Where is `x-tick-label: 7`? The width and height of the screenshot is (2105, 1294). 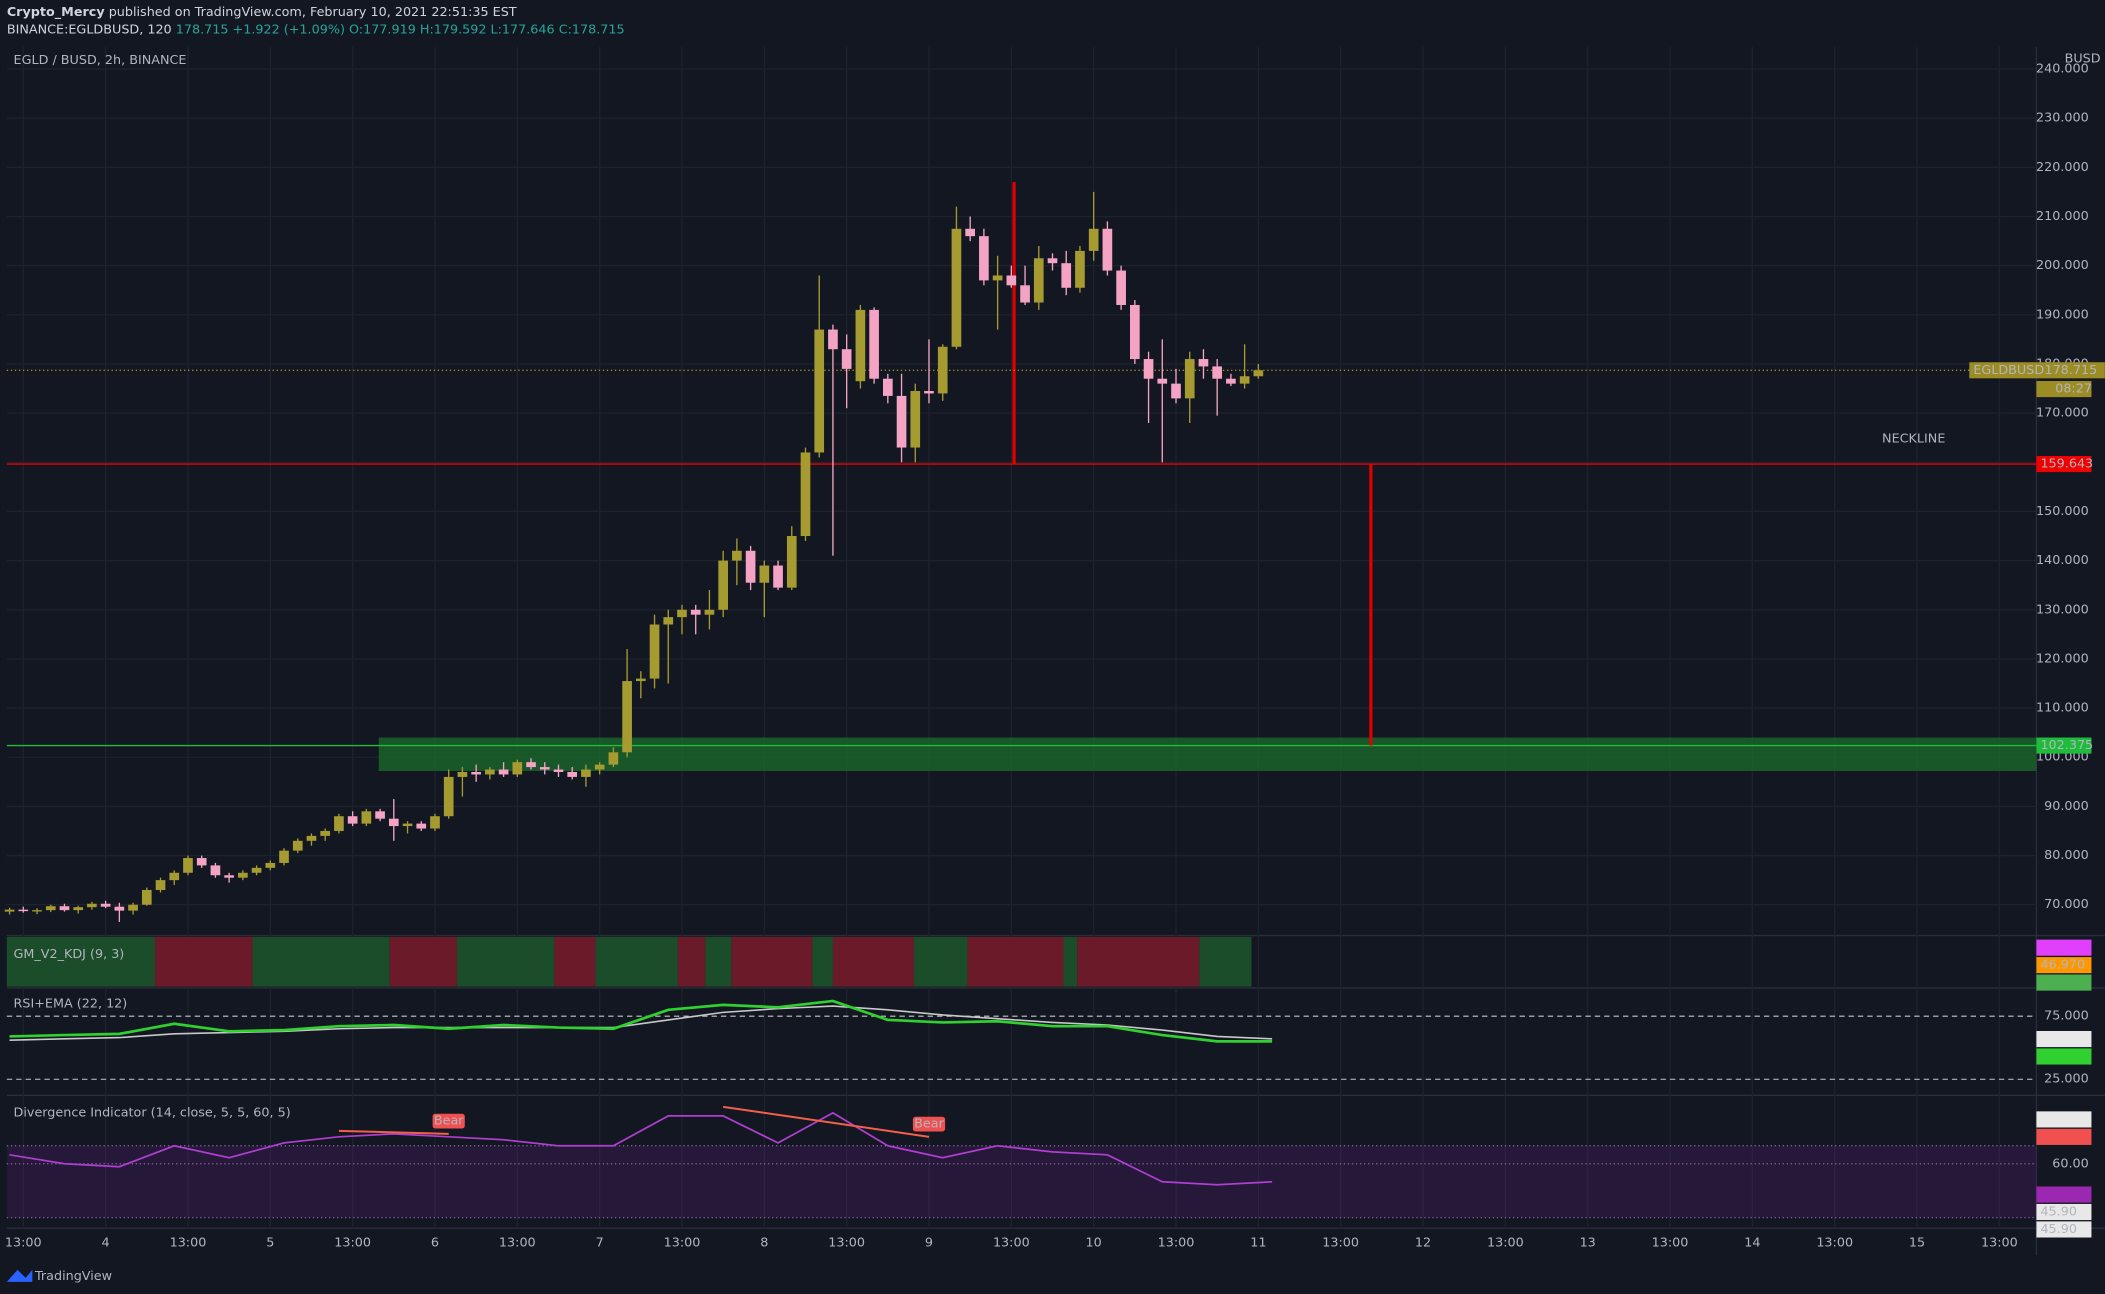 x-tick-label: 7 is located at coordinates (600, 1242).